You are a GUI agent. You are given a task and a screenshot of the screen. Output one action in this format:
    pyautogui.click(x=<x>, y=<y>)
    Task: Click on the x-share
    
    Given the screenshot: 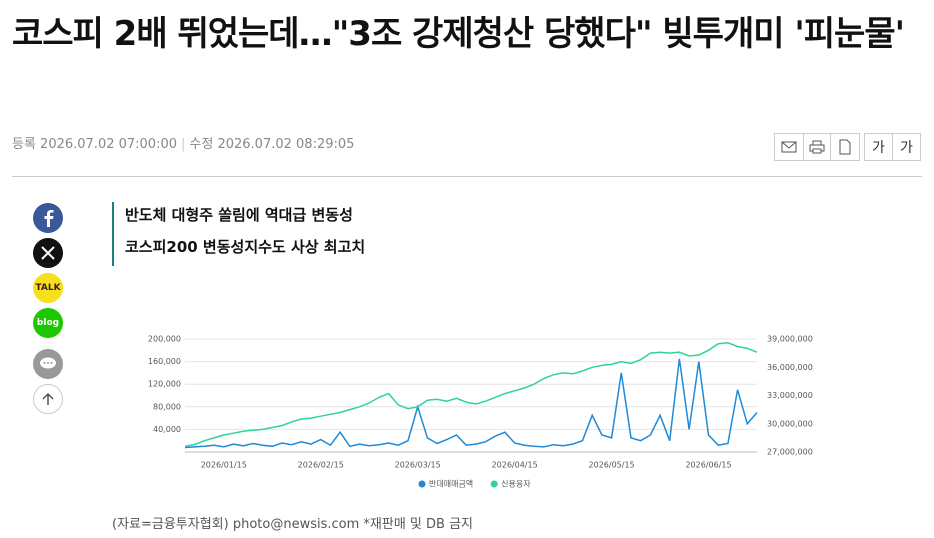 What is the action you would take?
    pyautogui.click(x=48, y=253)
    